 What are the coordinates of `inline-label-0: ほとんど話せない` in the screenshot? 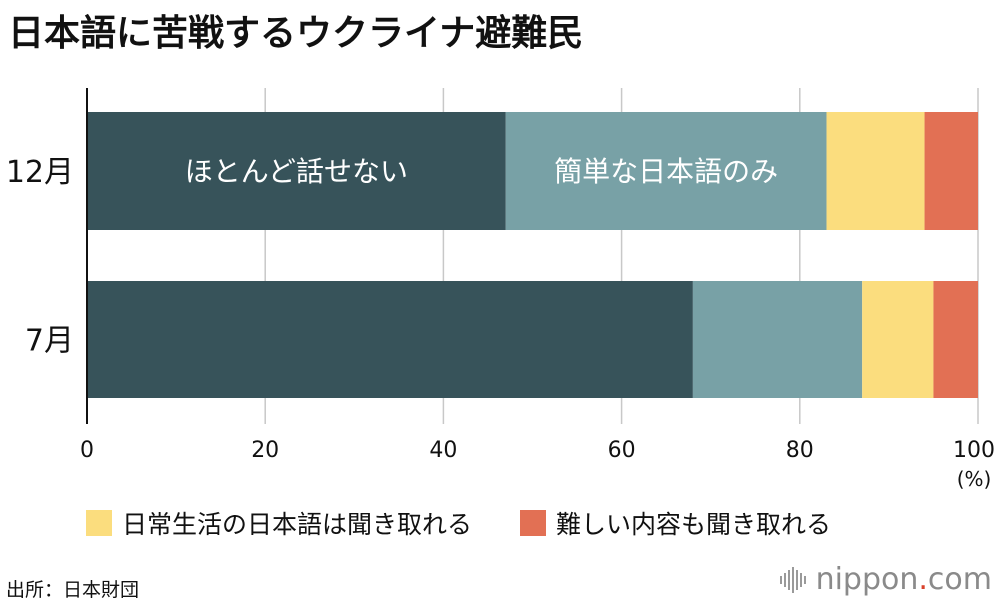 It's located at (296, 171).